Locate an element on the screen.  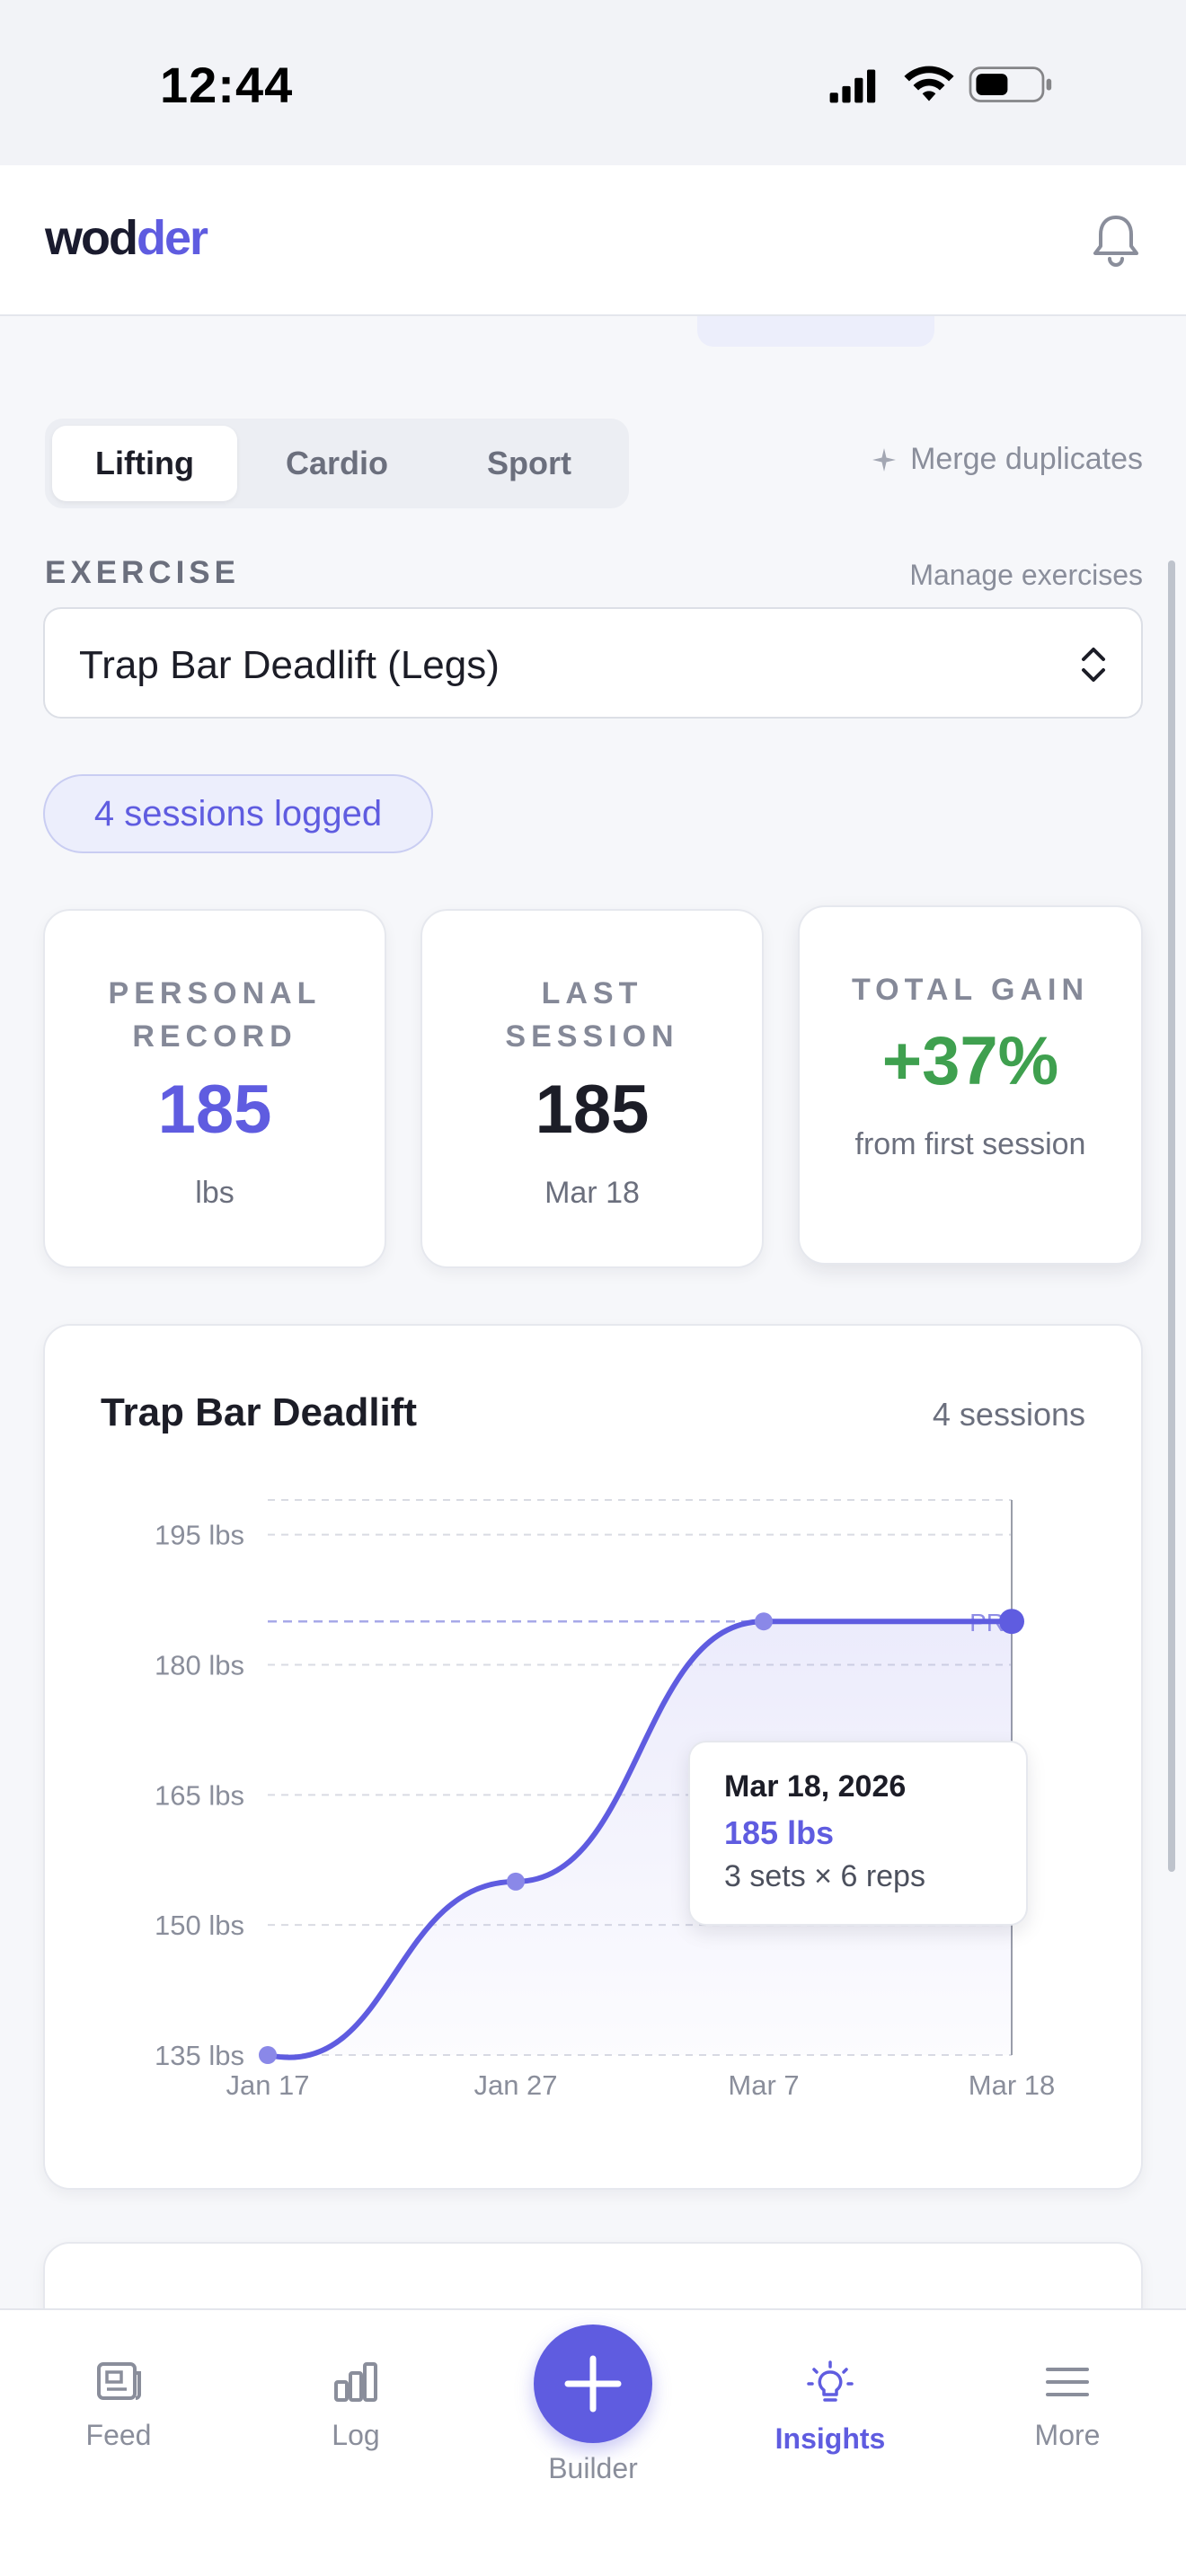
x-tick-label: Mar 7 is located at coordinates (763, 2085).